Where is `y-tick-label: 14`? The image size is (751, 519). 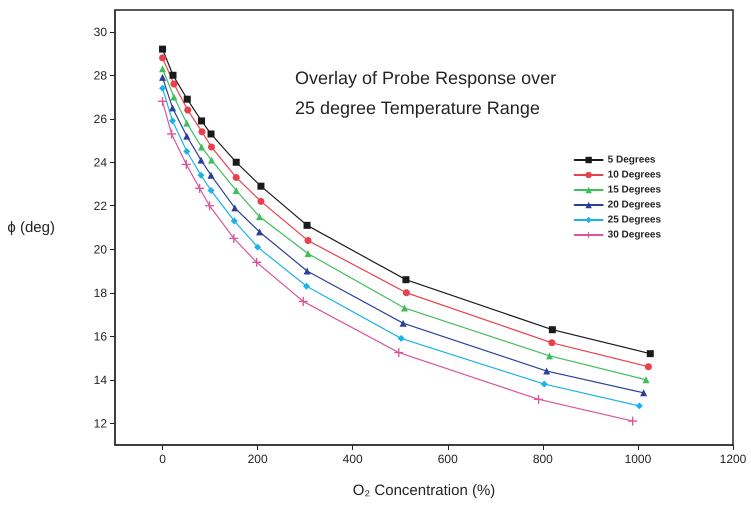
y-tick-label: 14 is located at coordinates (101, 379).